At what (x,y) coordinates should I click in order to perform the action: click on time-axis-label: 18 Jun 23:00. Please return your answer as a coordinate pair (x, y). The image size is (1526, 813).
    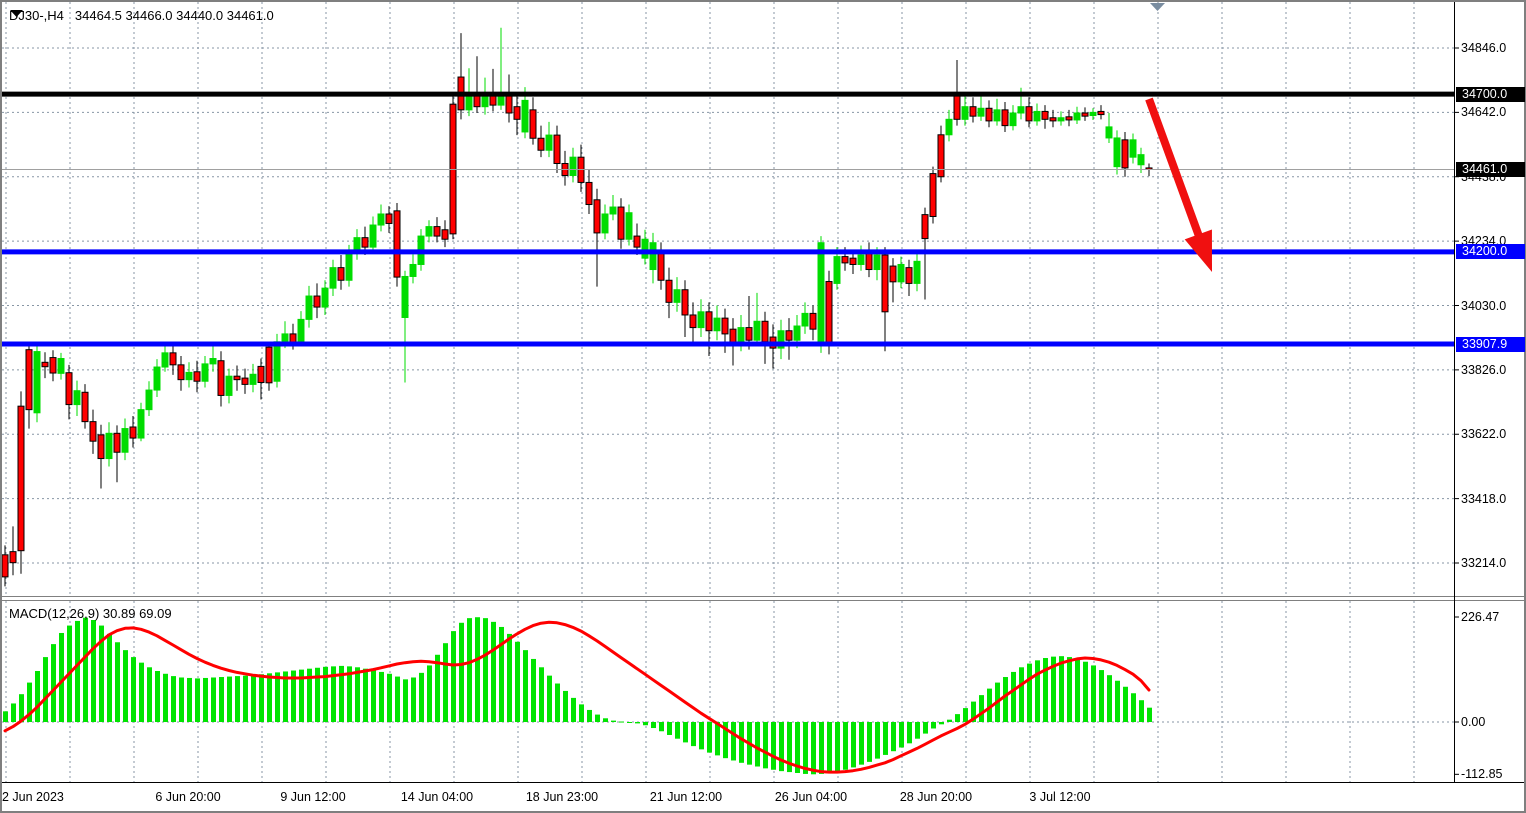
    Looking at the image, I should click on (562, 797).